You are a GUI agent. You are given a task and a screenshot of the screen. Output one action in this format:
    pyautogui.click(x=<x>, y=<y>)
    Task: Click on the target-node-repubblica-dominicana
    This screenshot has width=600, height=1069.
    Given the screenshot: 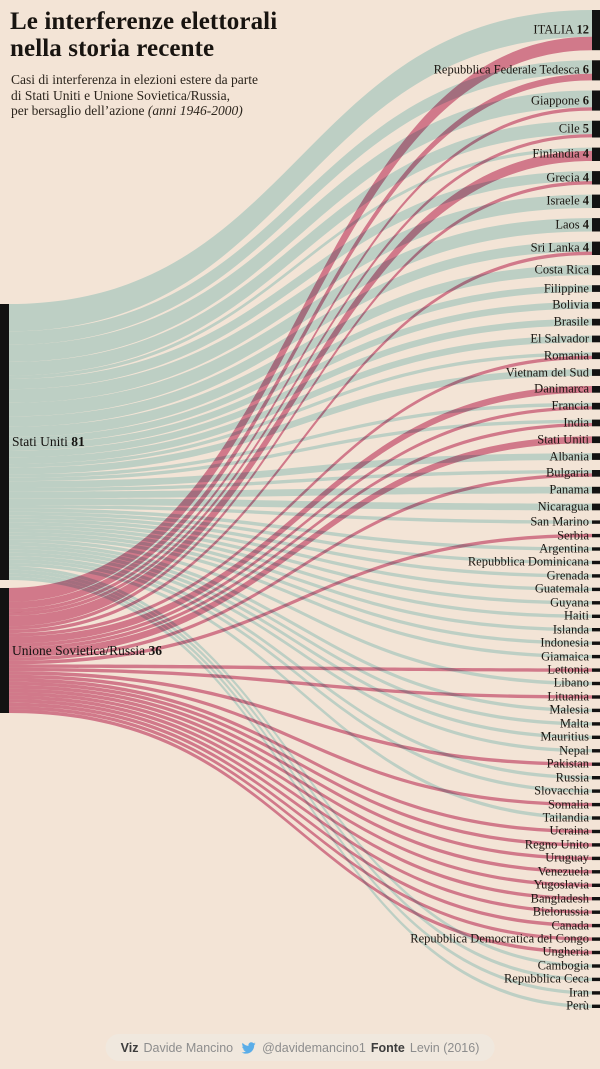 What is the action you would take?
    pyautogui.click(x=596, y=562)
    